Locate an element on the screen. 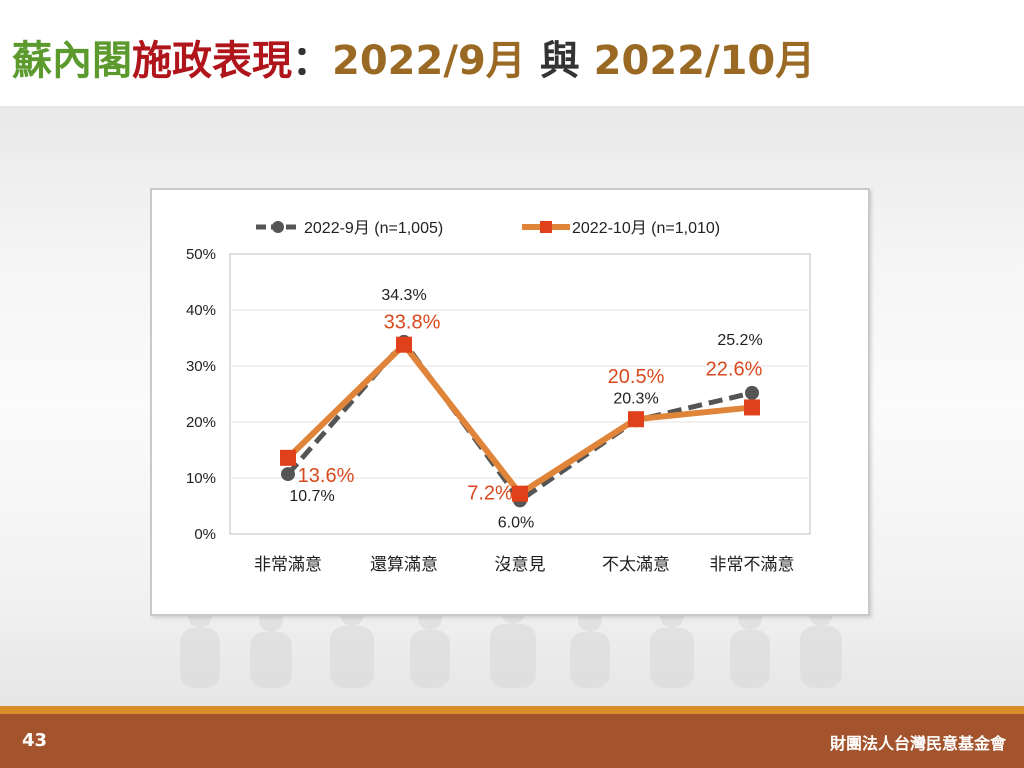 This screenshot has height=768, width=1024. data-label-sep: 34.3% is located at coordinates (403, 295).